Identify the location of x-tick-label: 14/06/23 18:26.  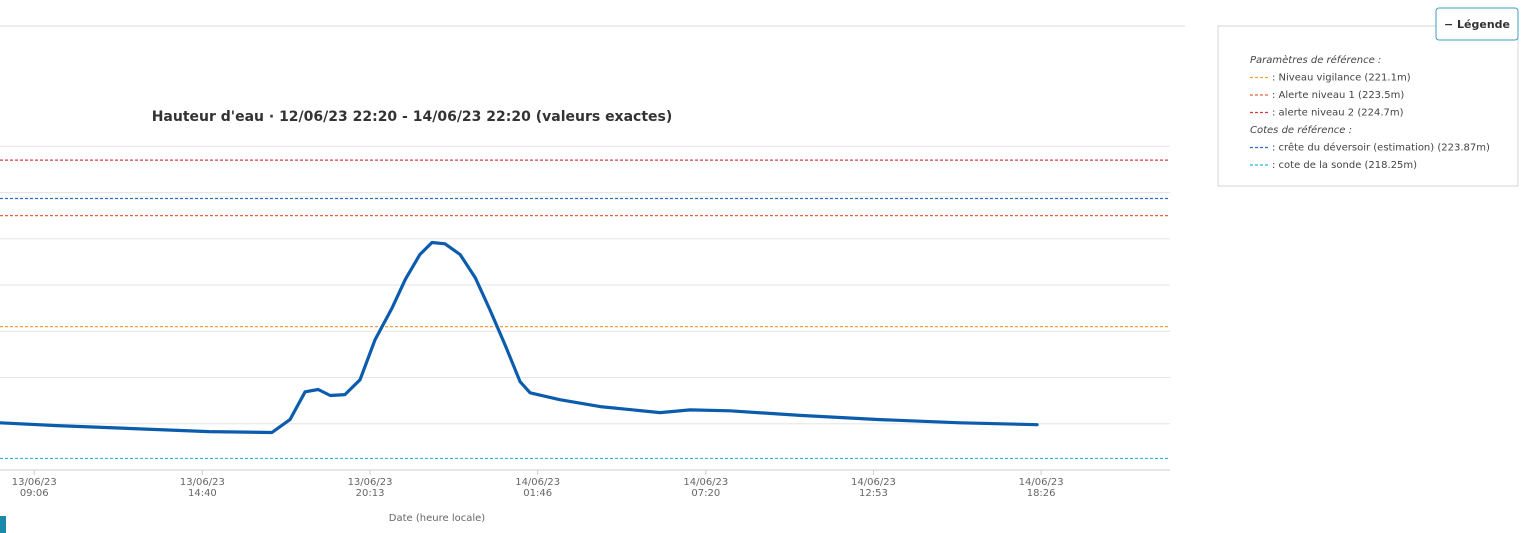
(1041, 488).